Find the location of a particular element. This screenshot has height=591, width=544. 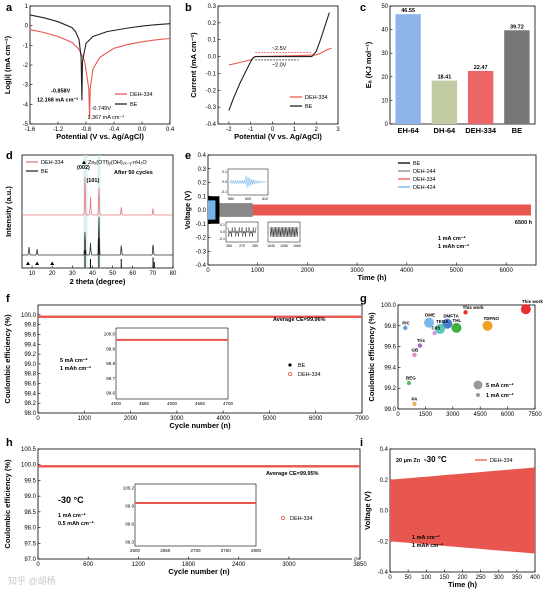

panel-f-inset-y-tick: 99.6 is located at coordinates (110, 393).